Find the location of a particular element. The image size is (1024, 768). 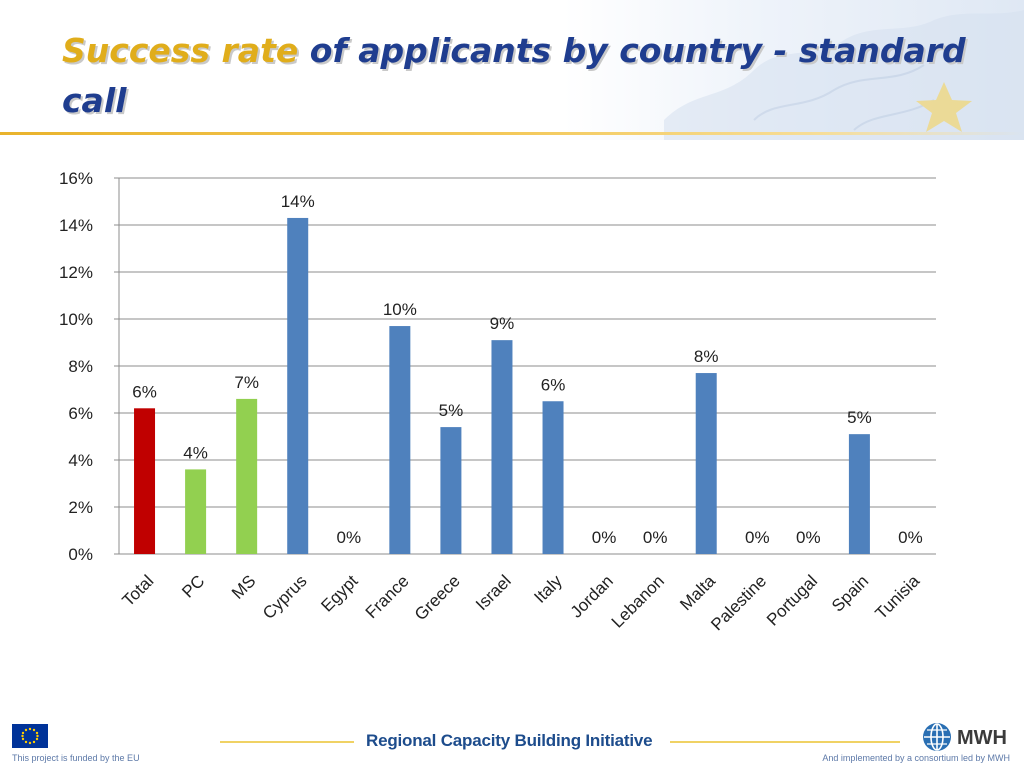

footer-initiative-name: Regional Capacity Building Initiative is located at coordinates (509, 740).